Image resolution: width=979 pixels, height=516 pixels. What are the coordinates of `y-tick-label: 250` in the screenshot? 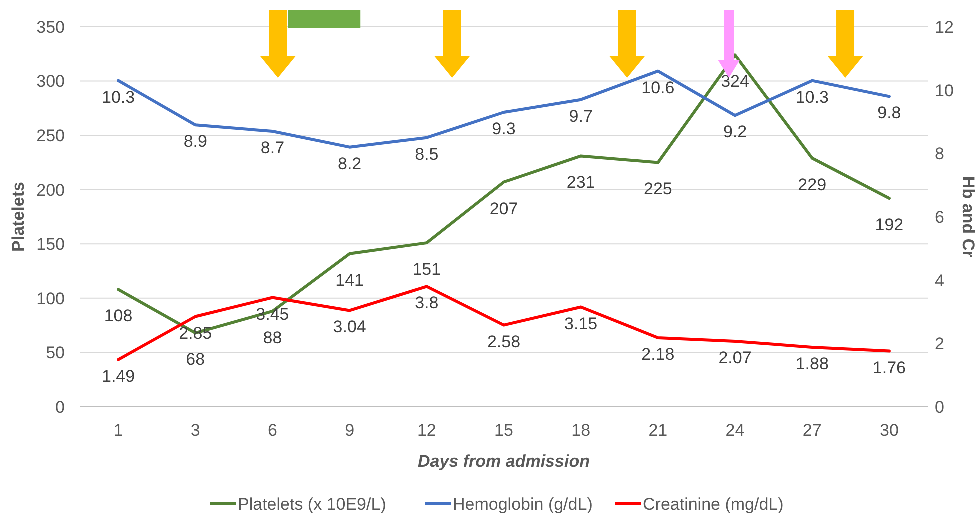 It's located at (50, 136).